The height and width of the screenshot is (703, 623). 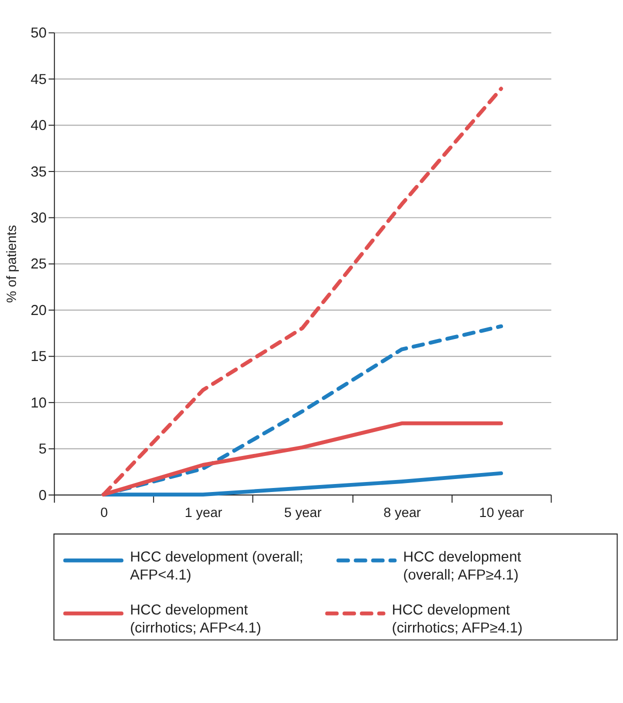 I want to click on x-tick-label: 0, so click(x=104, y=512).